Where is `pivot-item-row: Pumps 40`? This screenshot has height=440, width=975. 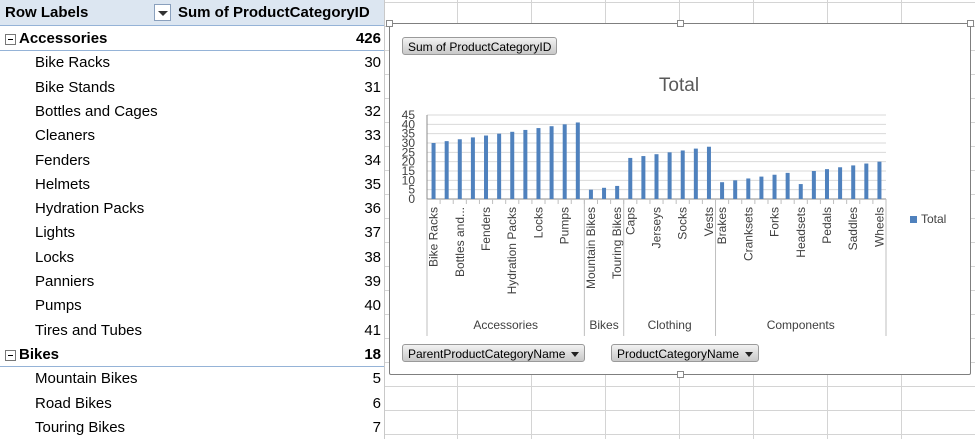 pivot-item-row: Pumps 40 is located at coordinates (192, 306).